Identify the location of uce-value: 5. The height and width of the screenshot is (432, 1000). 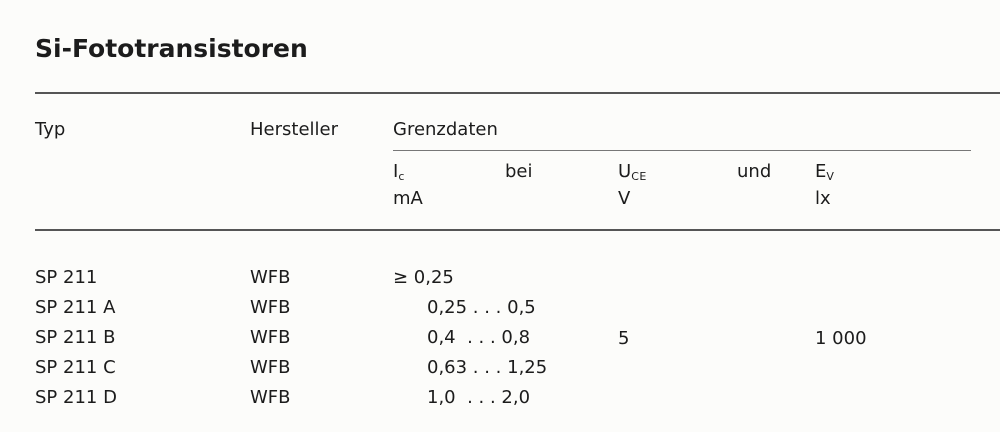
(624, 338).